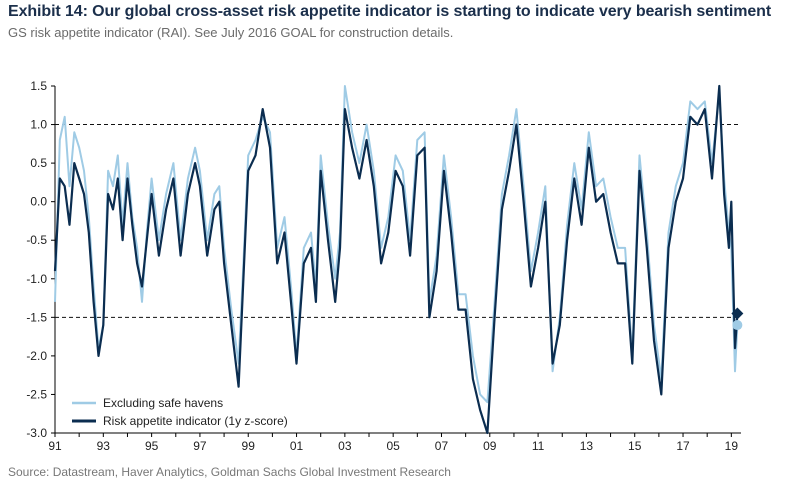 Image resolution: width=805 pixels, height=489 pixels. Describe the element at coordinates (442, 446) in the screenshot. I see `x-tick-label: 07` at that location.